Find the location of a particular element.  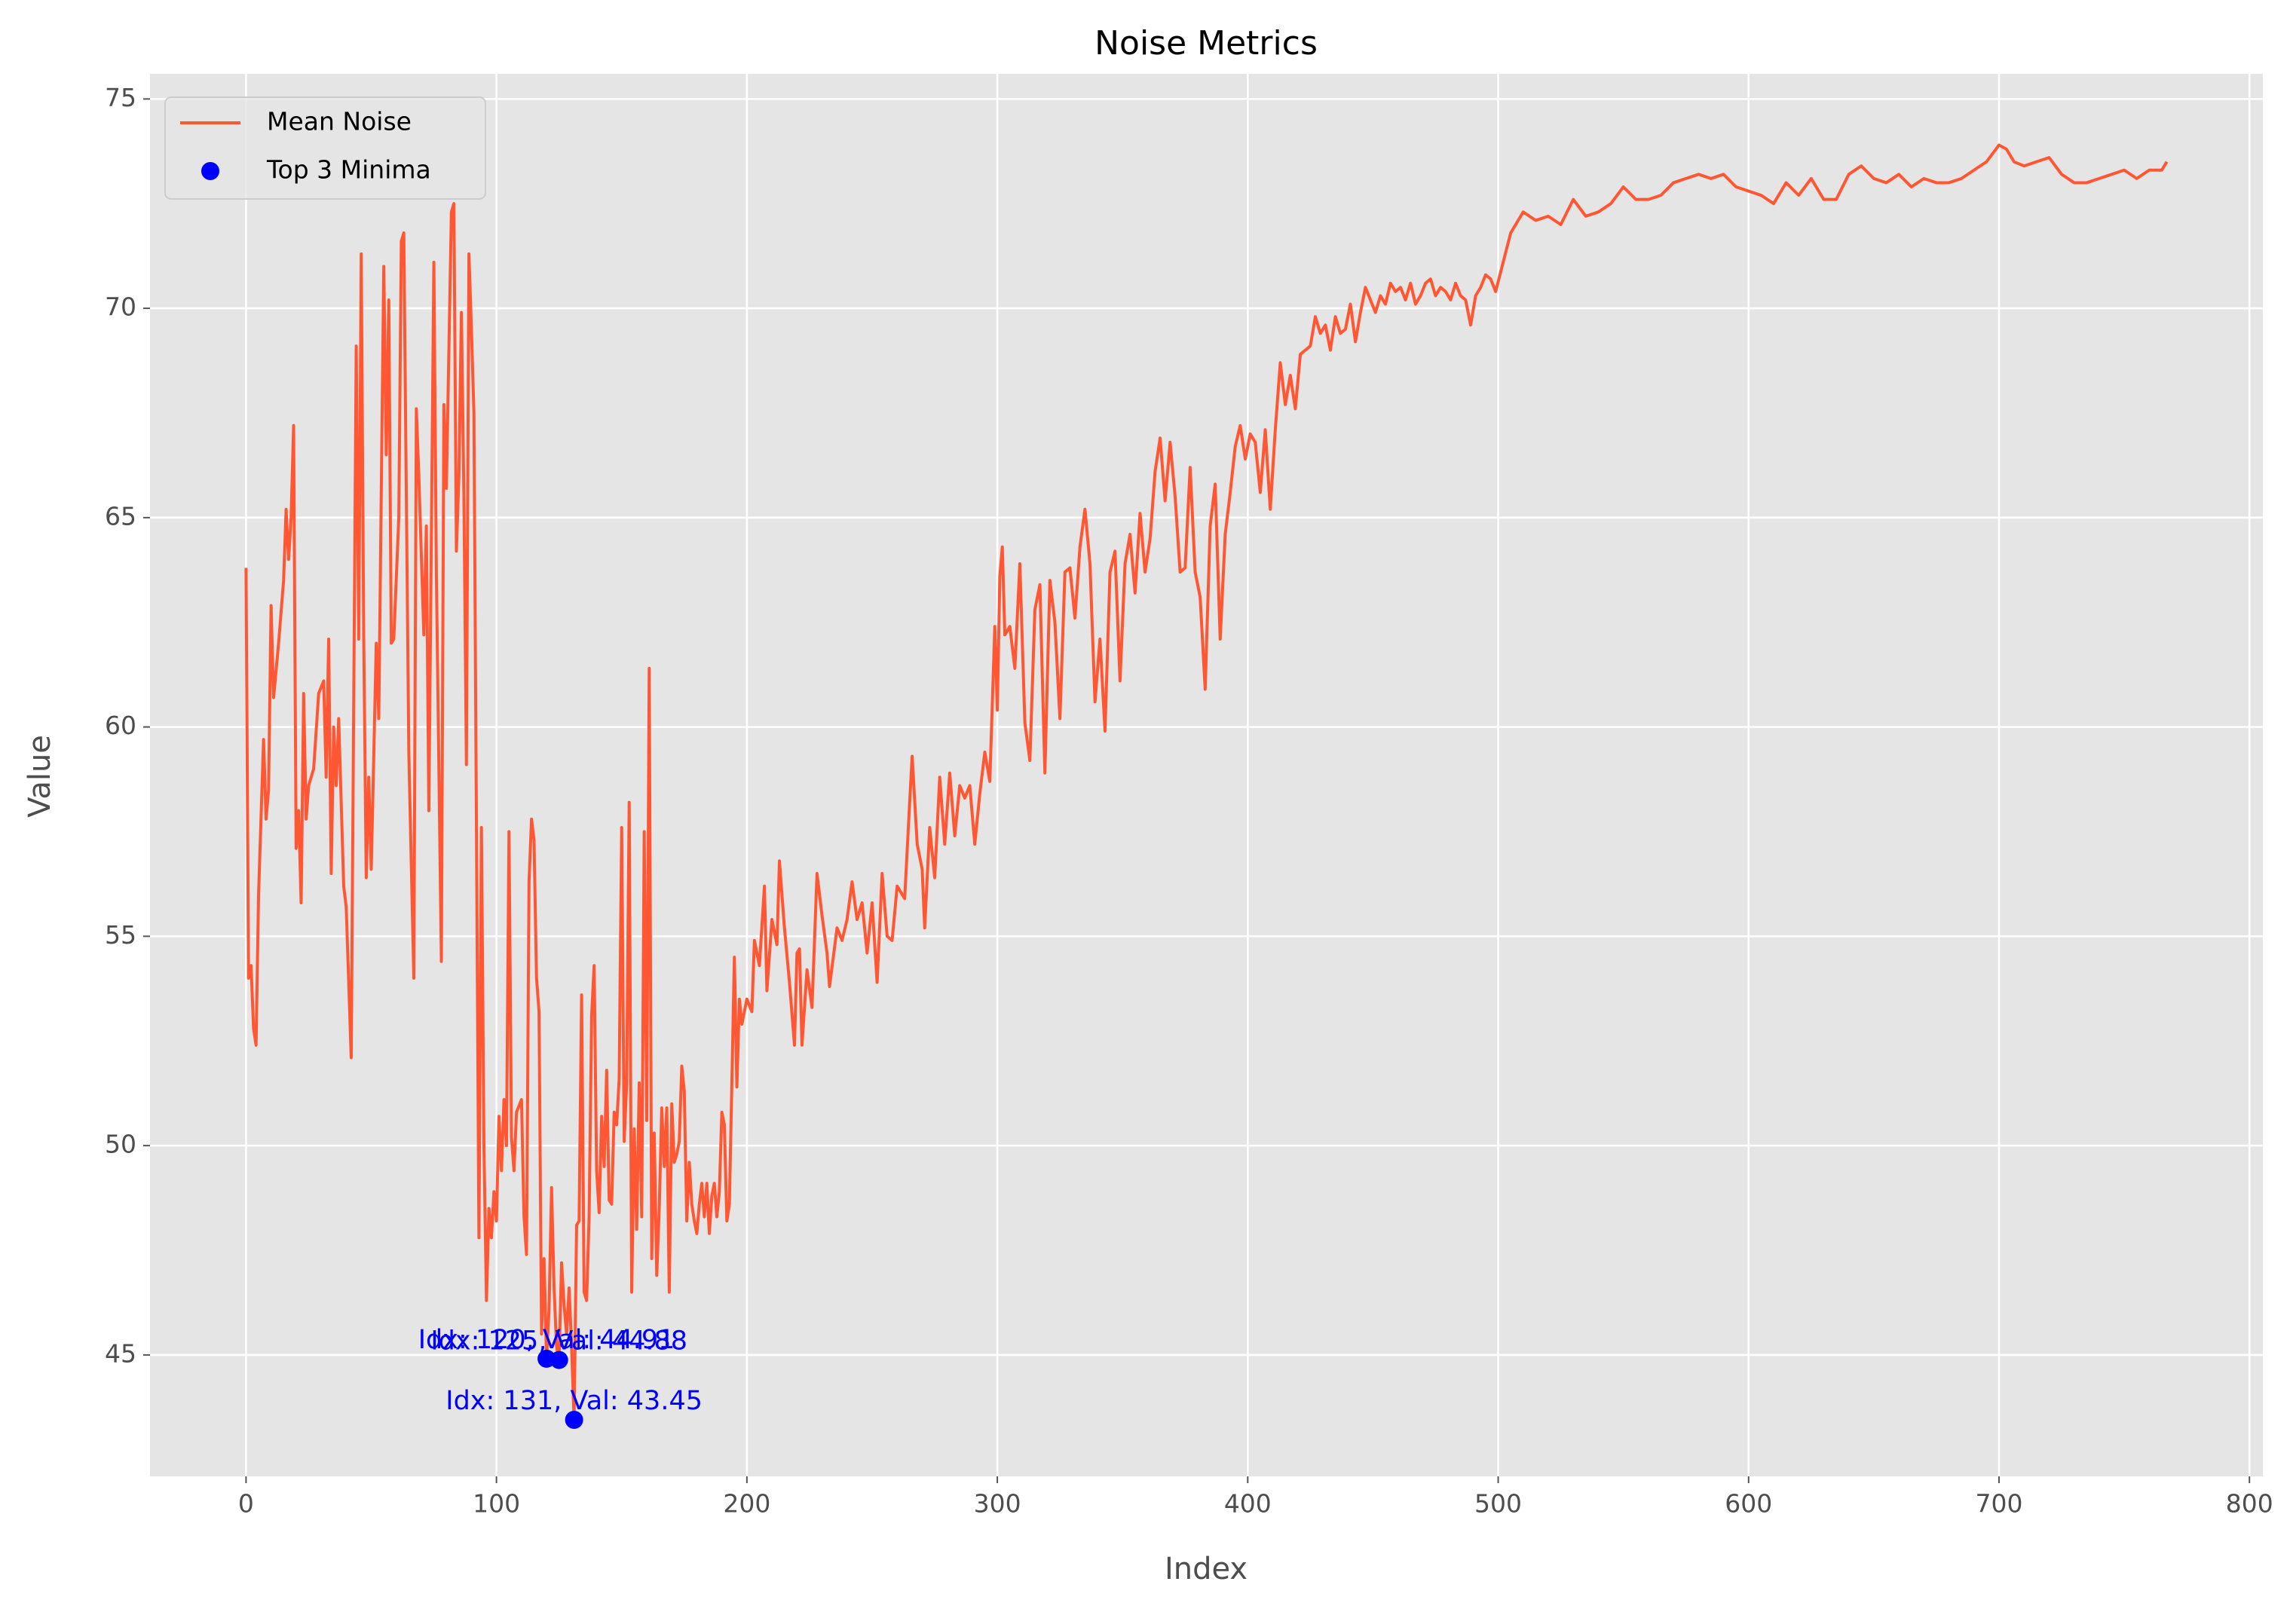

x-tick-label: 600 is located at coordinates (1748, 1504).